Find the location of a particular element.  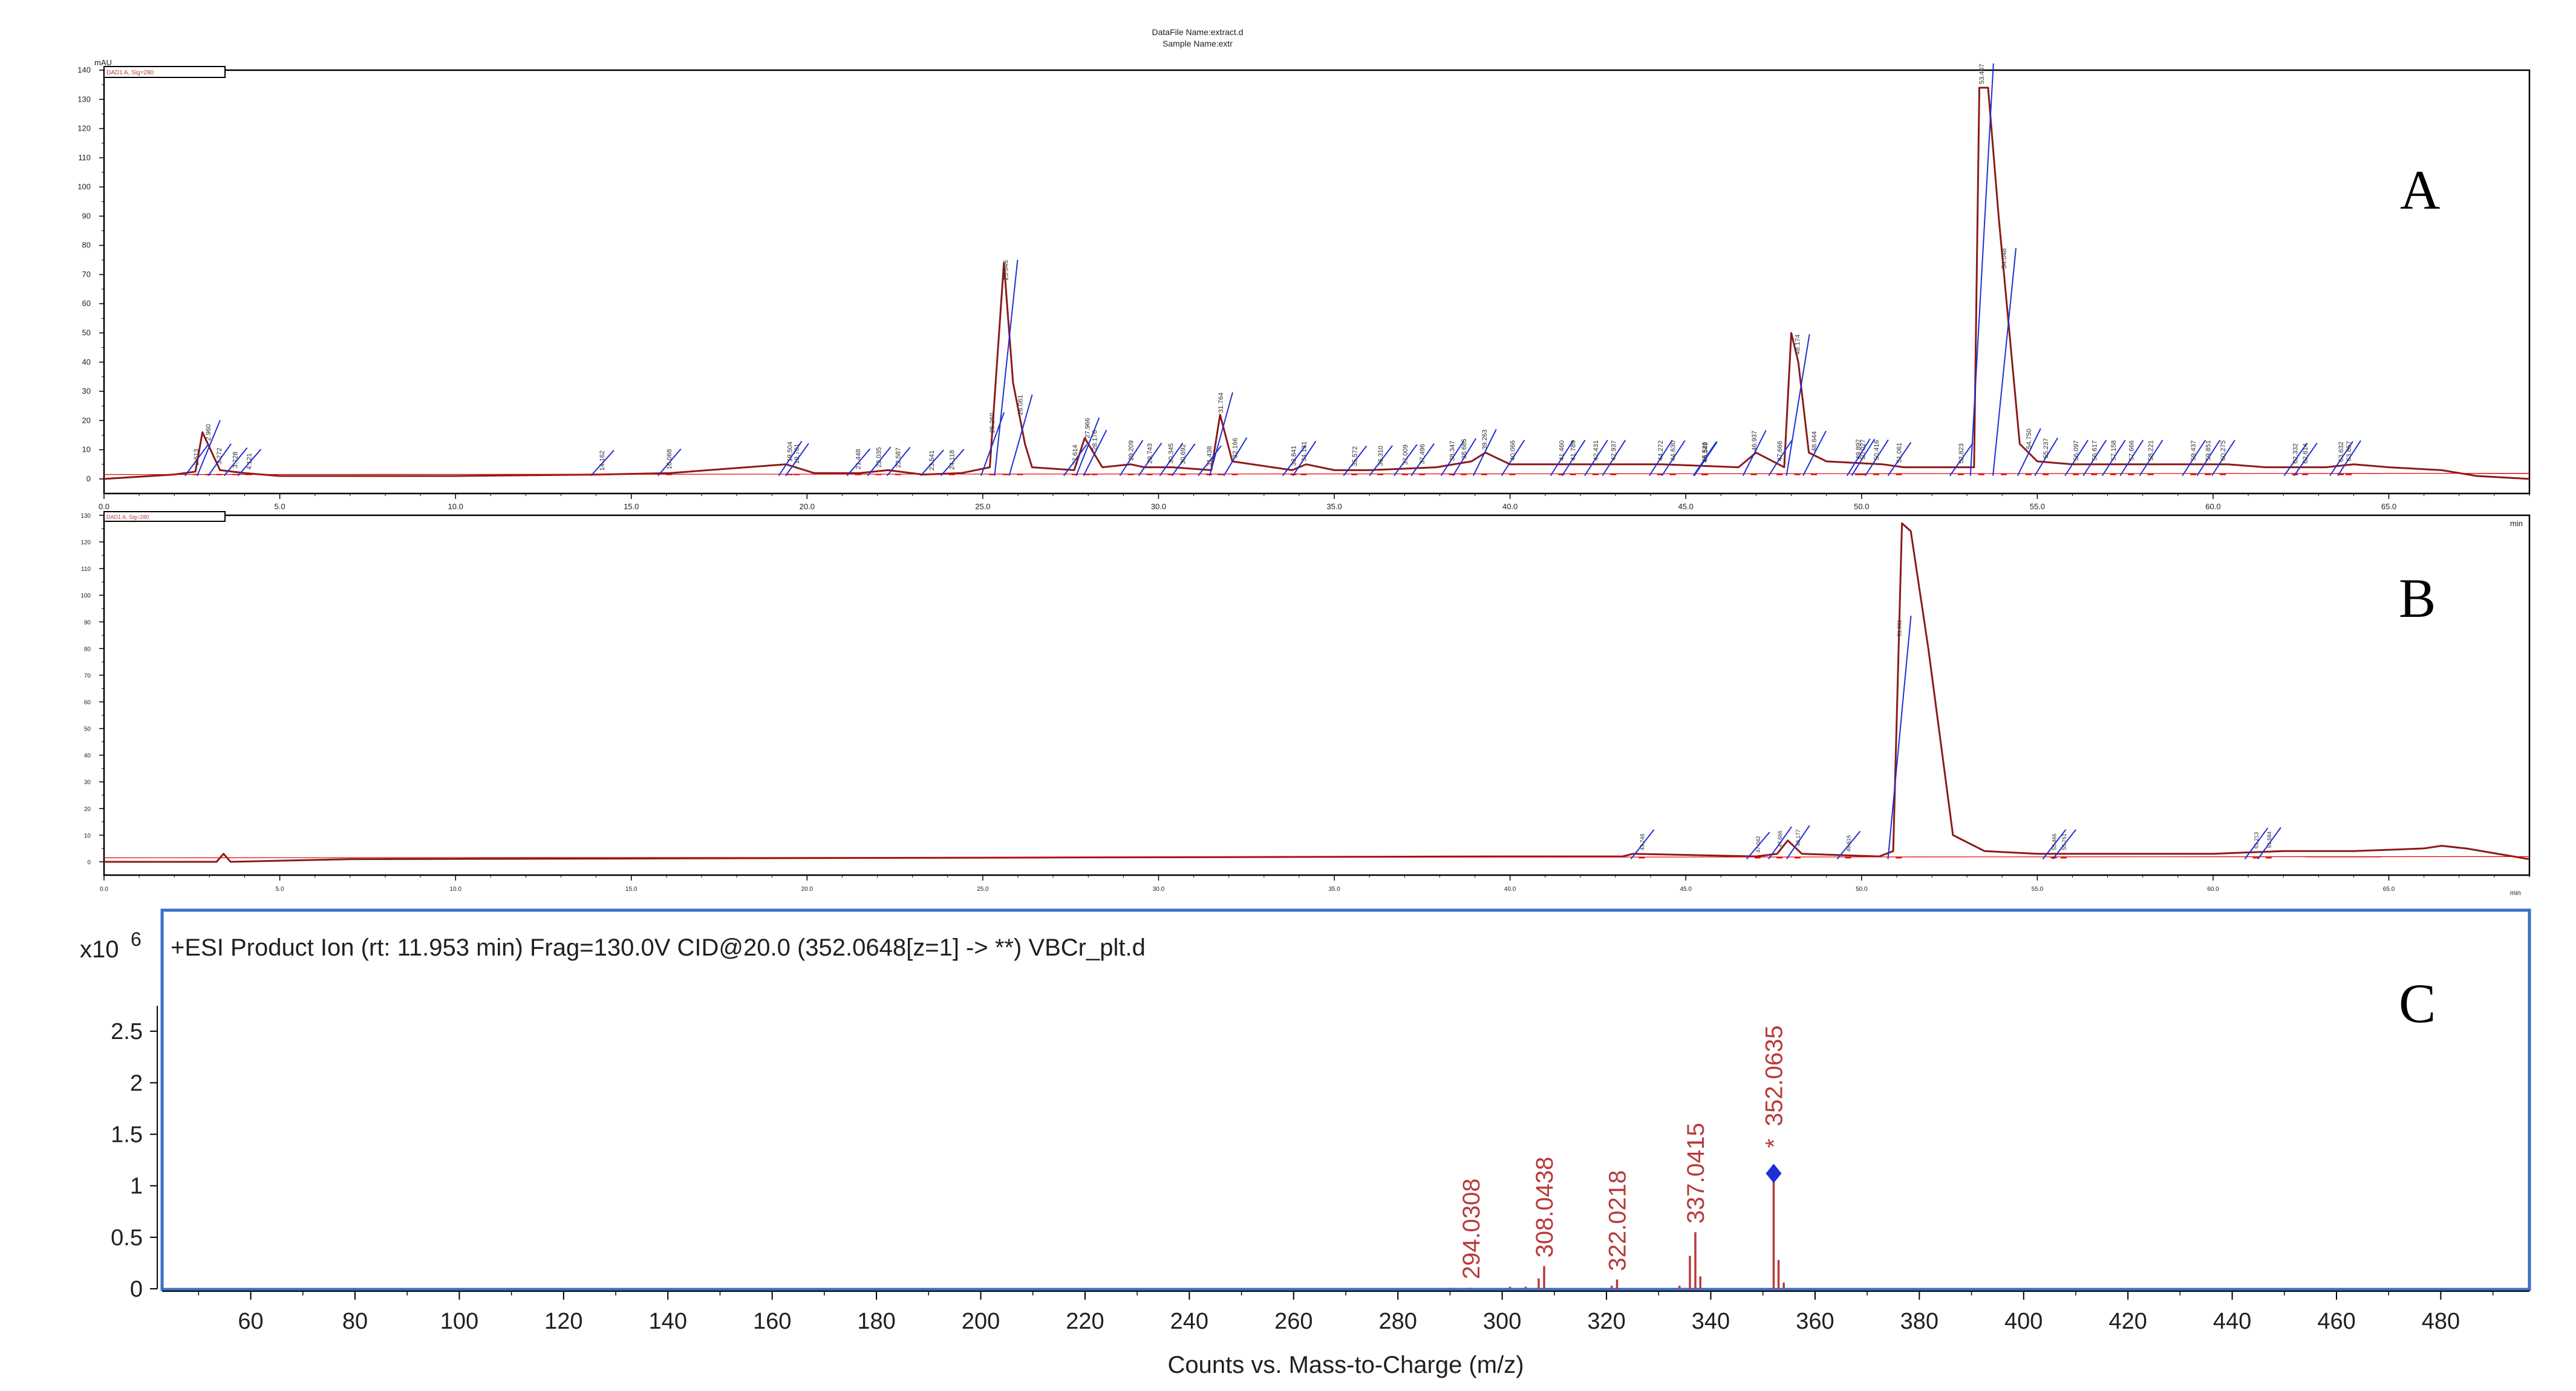

panel-a-xunit: min is located at coordinates (2516, 523).